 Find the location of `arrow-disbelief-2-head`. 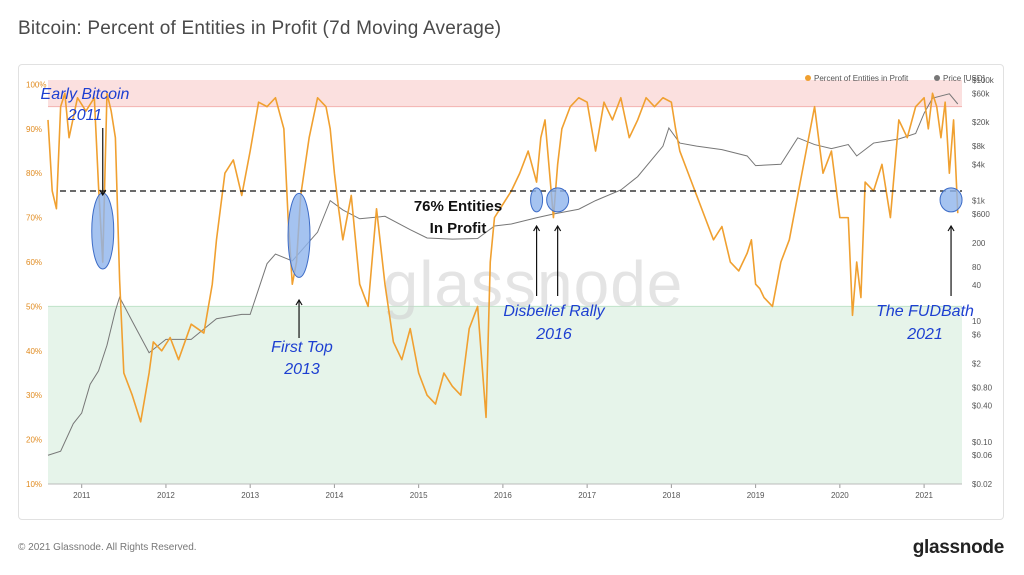

arrow-disbelief-2-head is located at coordinates (558, 228).